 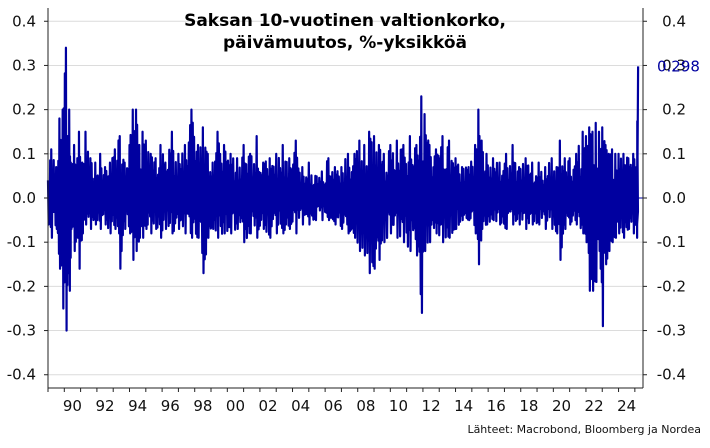 I want to click on y-tick-label-left: 0.3, so click(x=24, y=65).